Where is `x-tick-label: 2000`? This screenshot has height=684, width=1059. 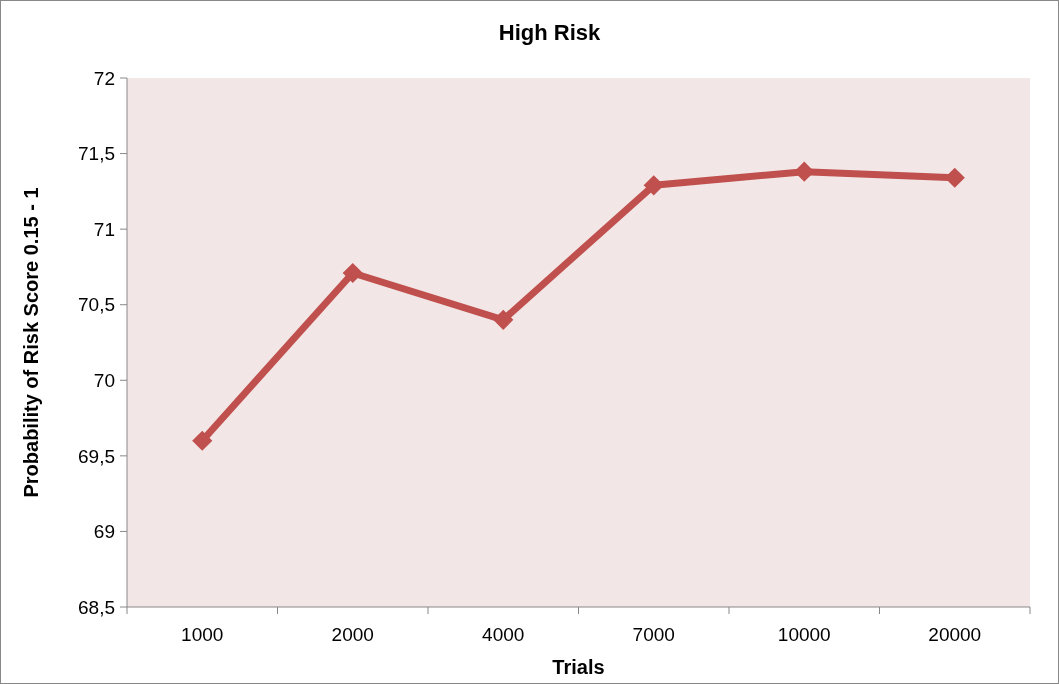
x-tick-label: 2000 is located at coordinates (352, 634).